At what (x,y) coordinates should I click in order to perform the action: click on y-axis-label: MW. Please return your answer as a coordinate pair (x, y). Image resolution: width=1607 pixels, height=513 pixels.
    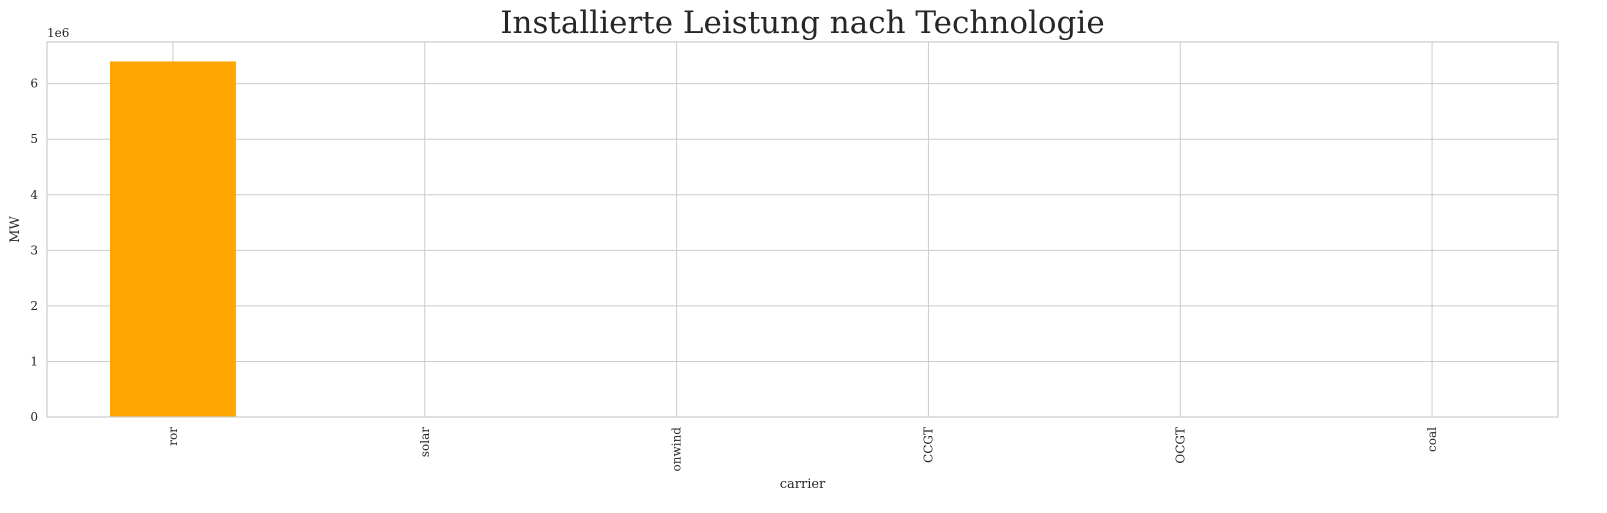
    Looking at the image, I should click on (15, 229).